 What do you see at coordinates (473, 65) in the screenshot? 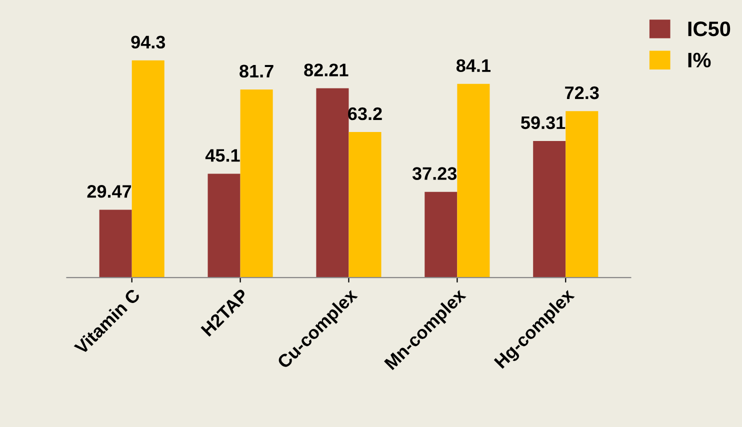
I see `data-label: 84.1` at bounding box center [473, 65].